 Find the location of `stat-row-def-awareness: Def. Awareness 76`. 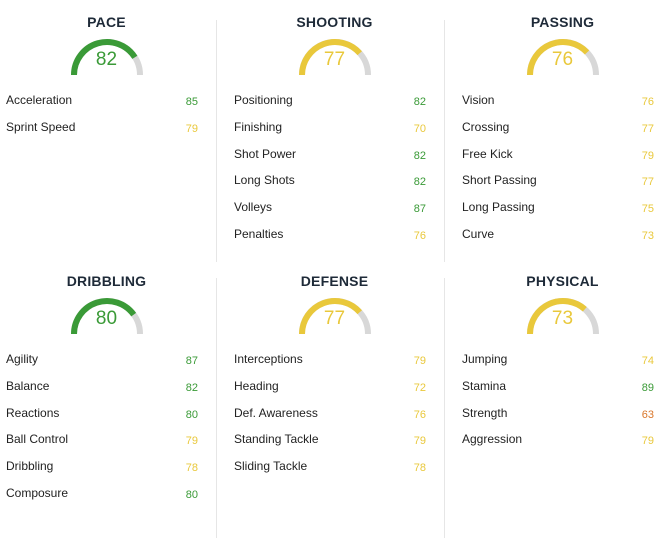

stat-row-def-awareness: Def. Awareness 76 is located at coordinates (334, 419).